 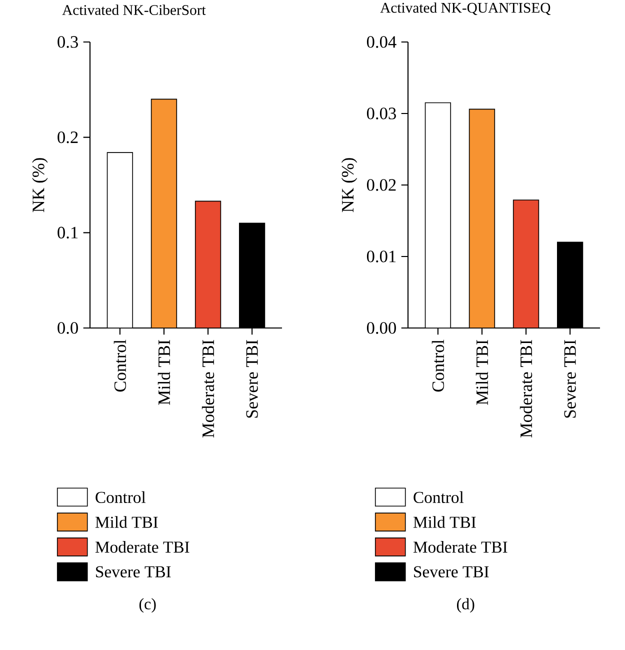 I want to click on y-tick-label: 0.0, so click(x=68, y=328).